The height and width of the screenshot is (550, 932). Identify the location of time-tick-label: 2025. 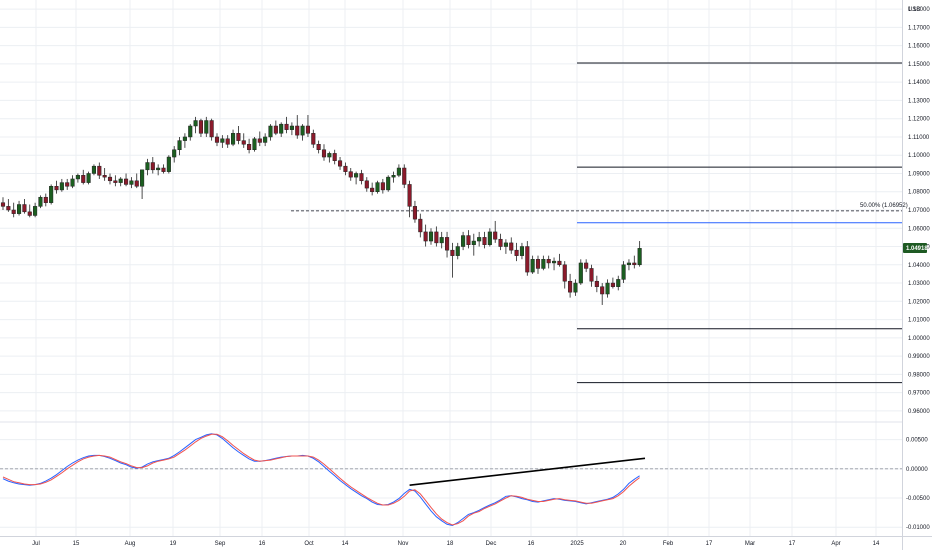
(577, 544).